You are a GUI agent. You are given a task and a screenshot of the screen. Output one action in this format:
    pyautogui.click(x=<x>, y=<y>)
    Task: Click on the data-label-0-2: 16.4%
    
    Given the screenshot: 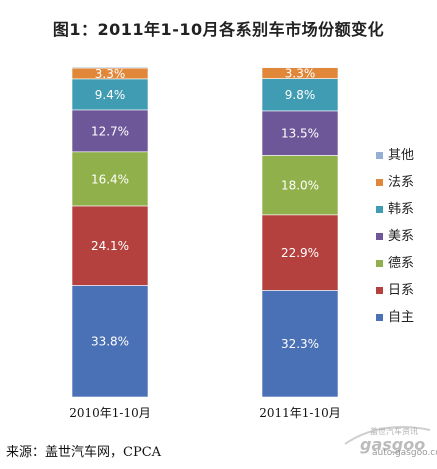 What is the action you would take?
    pyautogui.click(x=110, y=179)
    